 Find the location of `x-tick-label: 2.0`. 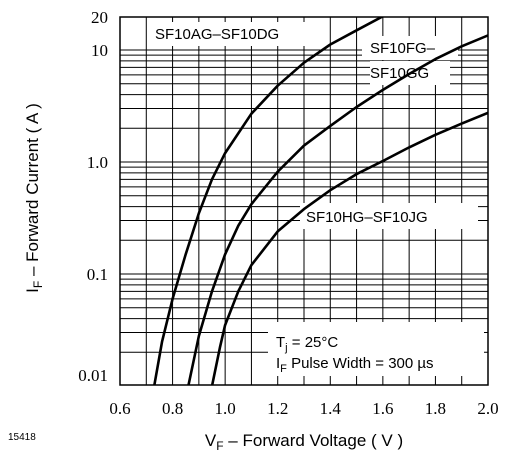

x-tick-label: 2.0 is located at coordinates (487, 408).